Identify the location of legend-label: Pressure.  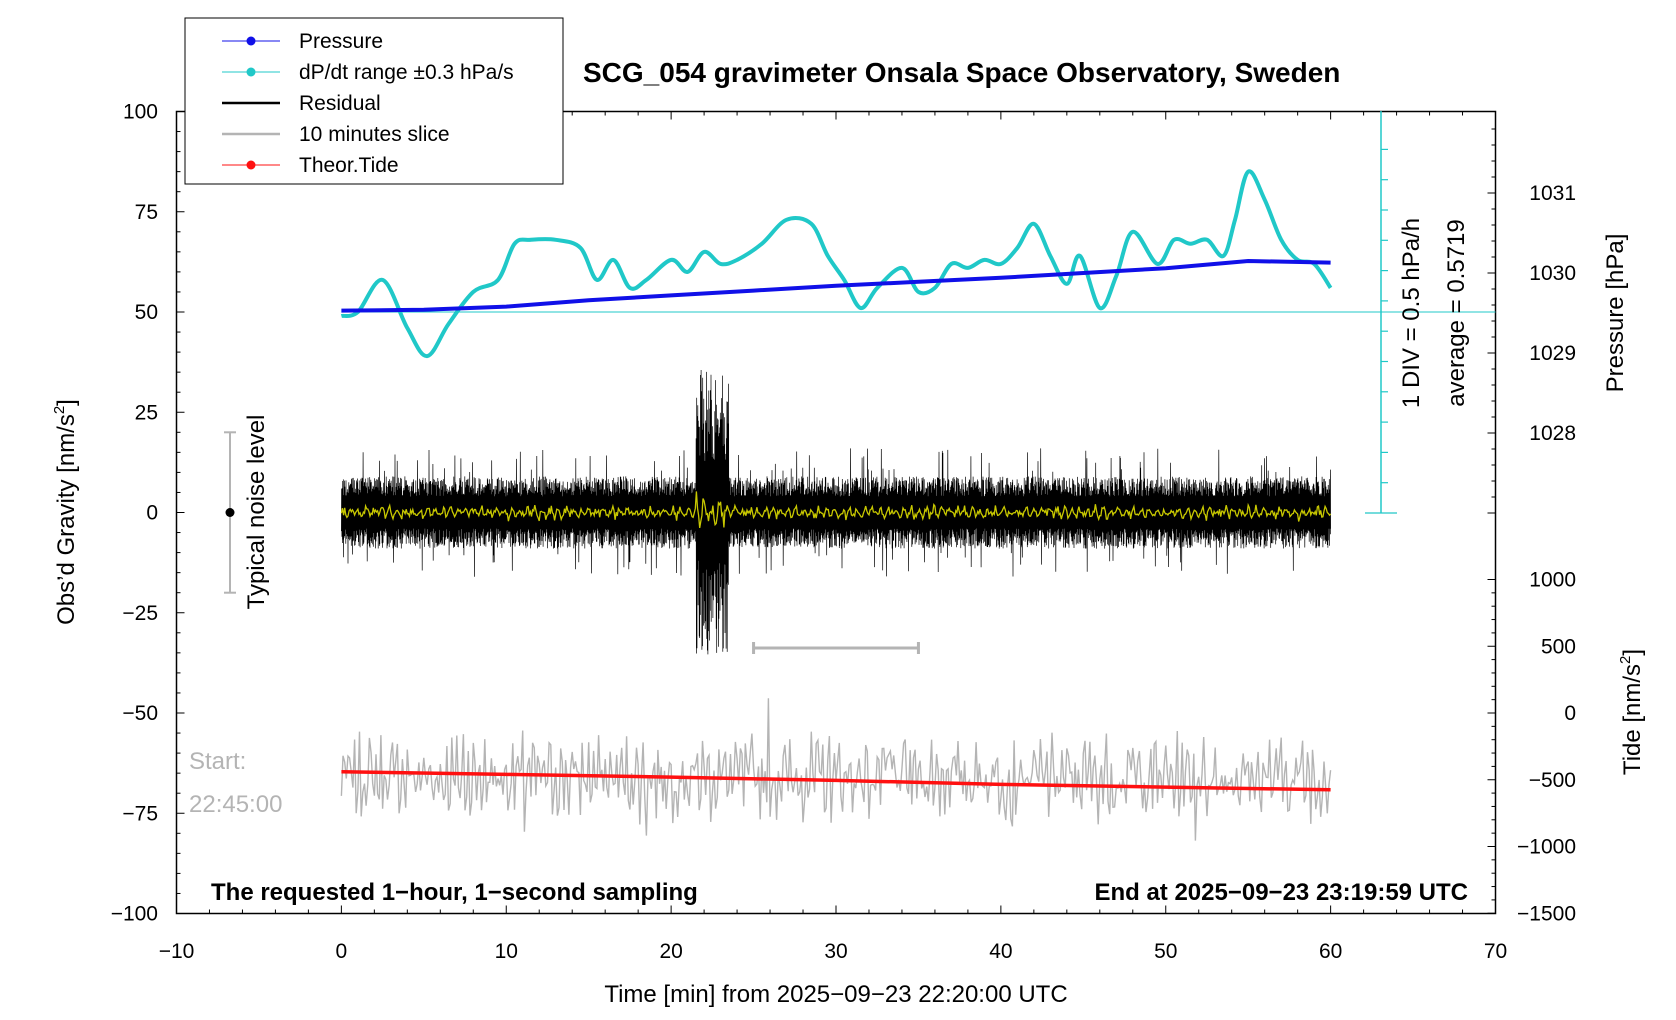
(341, 41).